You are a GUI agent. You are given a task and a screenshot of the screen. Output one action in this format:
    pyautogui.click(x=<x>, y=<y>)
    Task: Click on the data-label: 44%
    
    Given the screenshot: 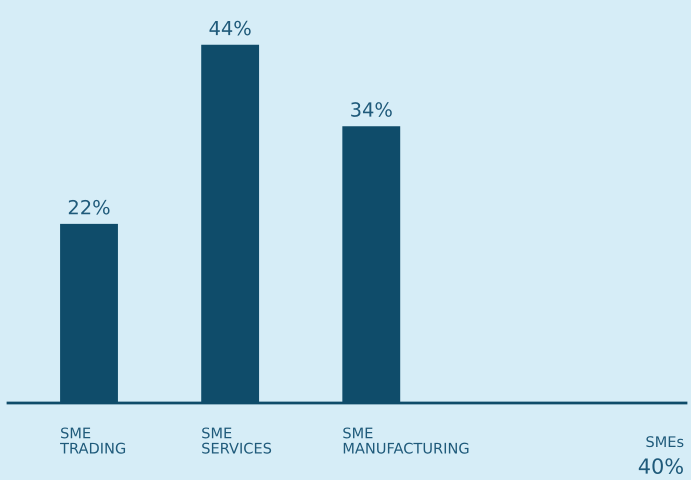 What is the action you would take?
    pyautogui.click(x=230, y=28)
    